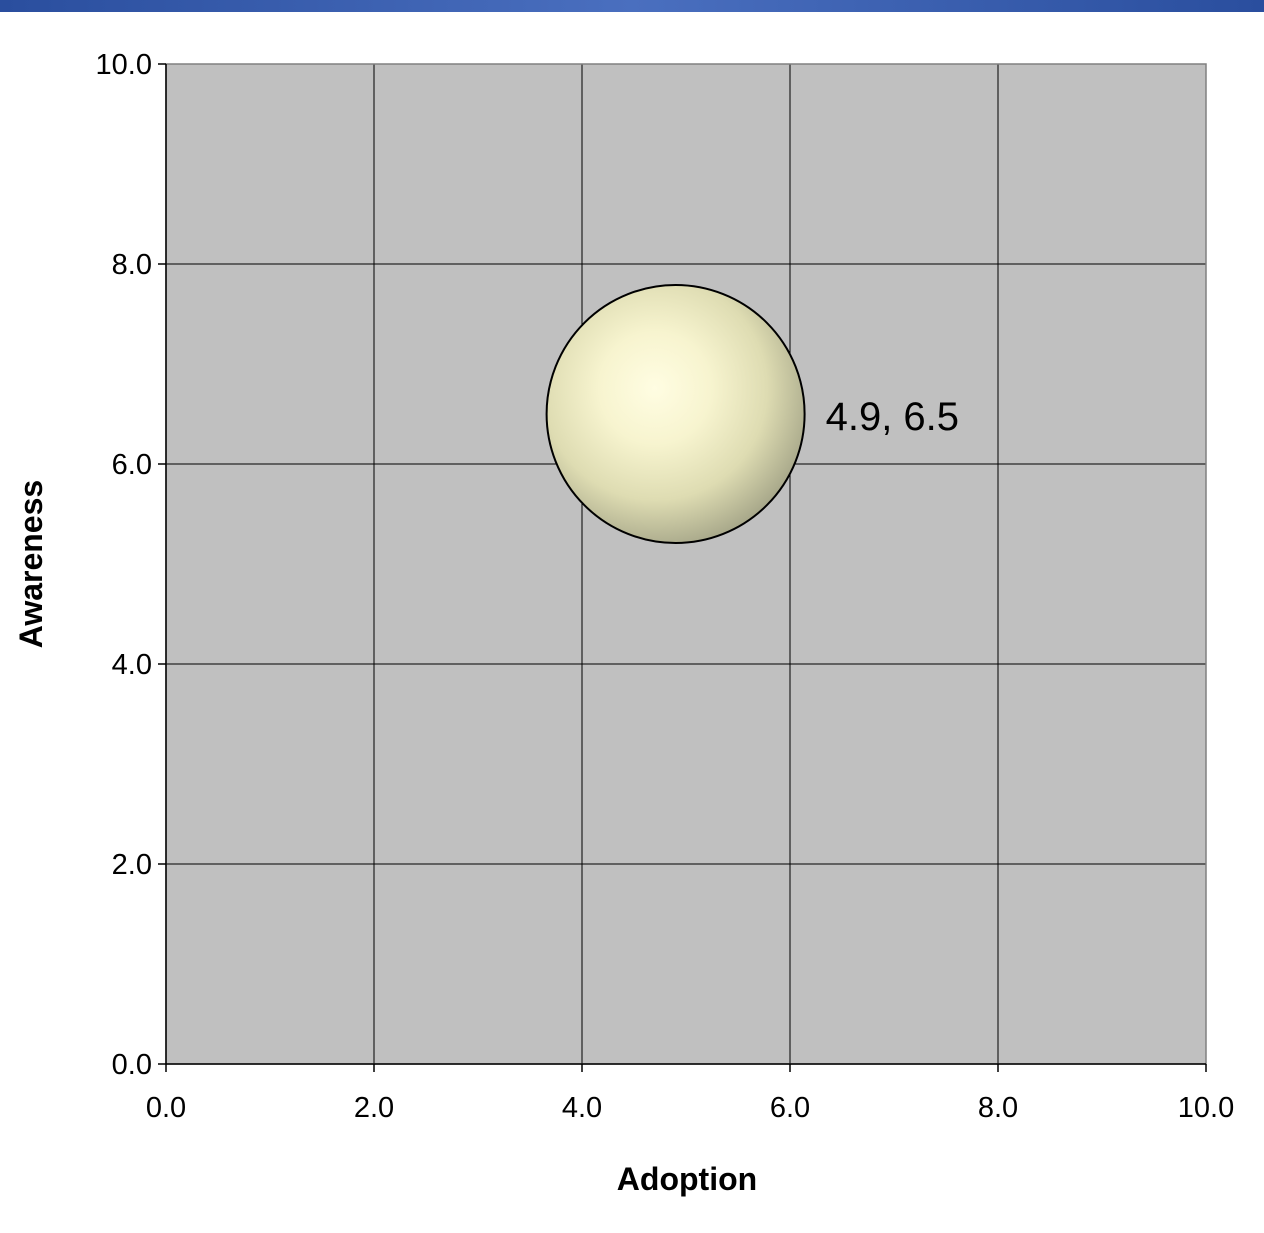  Describe the element at coordinates (132, 865) in the screenshot. I see `y-tick-label: 2.0` at that location.